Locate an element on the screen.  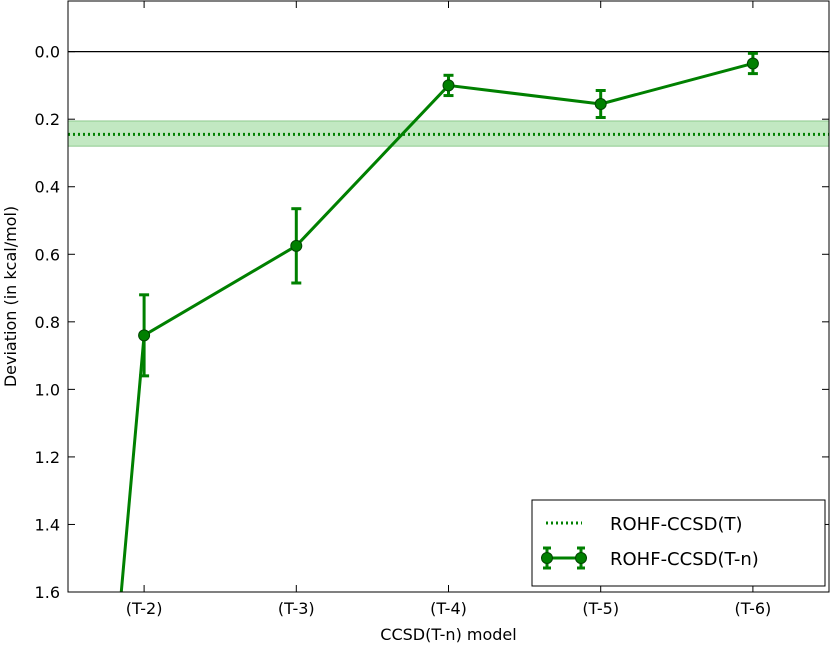
y-tick-label: 1.0 is located at coordinates (47, 389).